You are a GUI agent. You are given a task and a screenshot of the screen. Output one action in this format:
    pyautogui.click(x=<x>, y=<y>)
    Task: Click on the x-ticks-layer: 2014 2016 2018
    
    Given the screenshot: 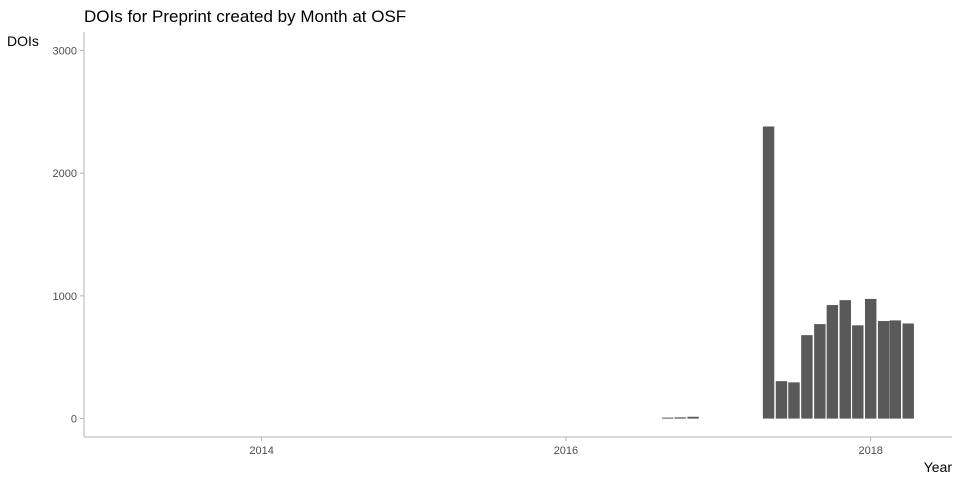 What is the action you would take?
    pyautogui.click(x=566, y=447)
    